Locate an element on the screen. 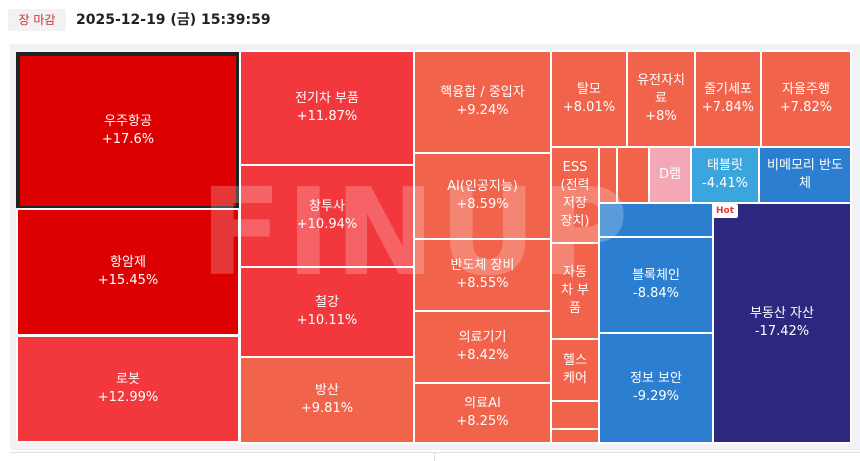  tile-ess: ESS (전력 저장 장치) is located at coordinates (575, 195).